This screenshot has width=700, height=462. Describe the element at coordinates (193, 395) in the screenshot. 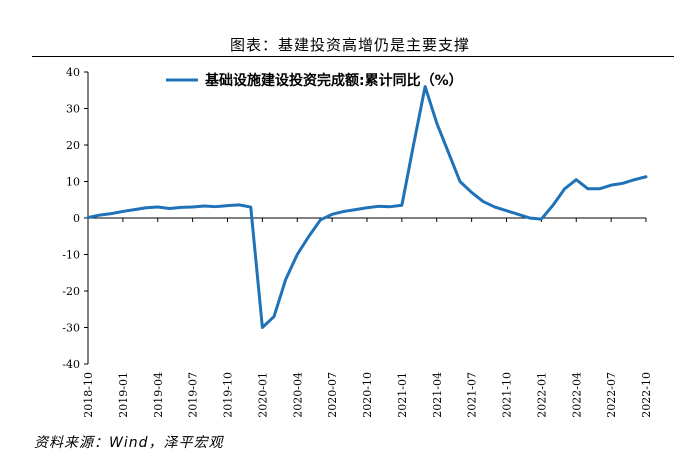

I see `x-tick-label: 2019-07` at that location.